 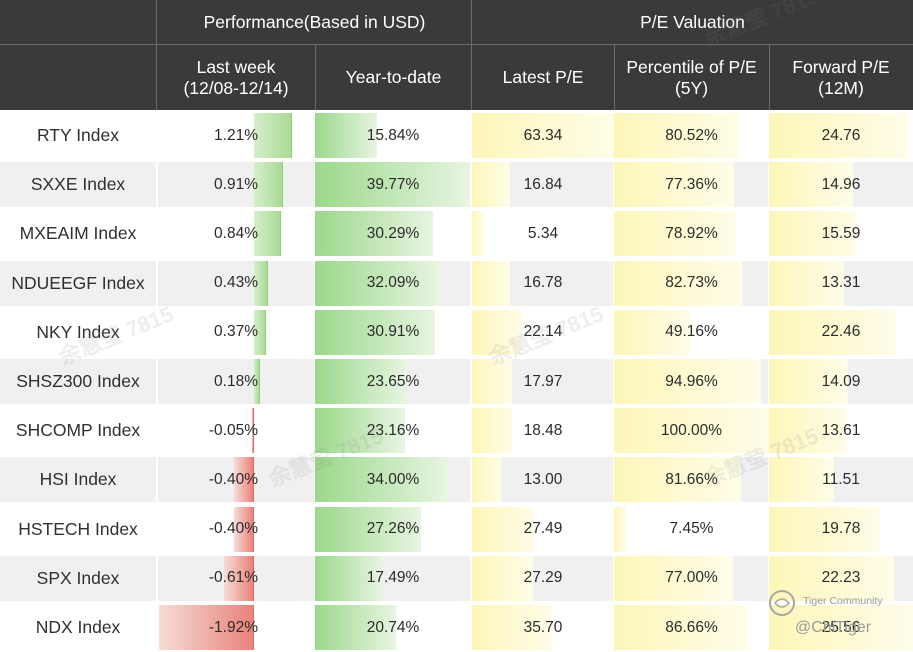 What do you see at coordinates (691, 135) in the screenshot?
I see `percentile-value: 80.52%` at bounding box center [691, 135].